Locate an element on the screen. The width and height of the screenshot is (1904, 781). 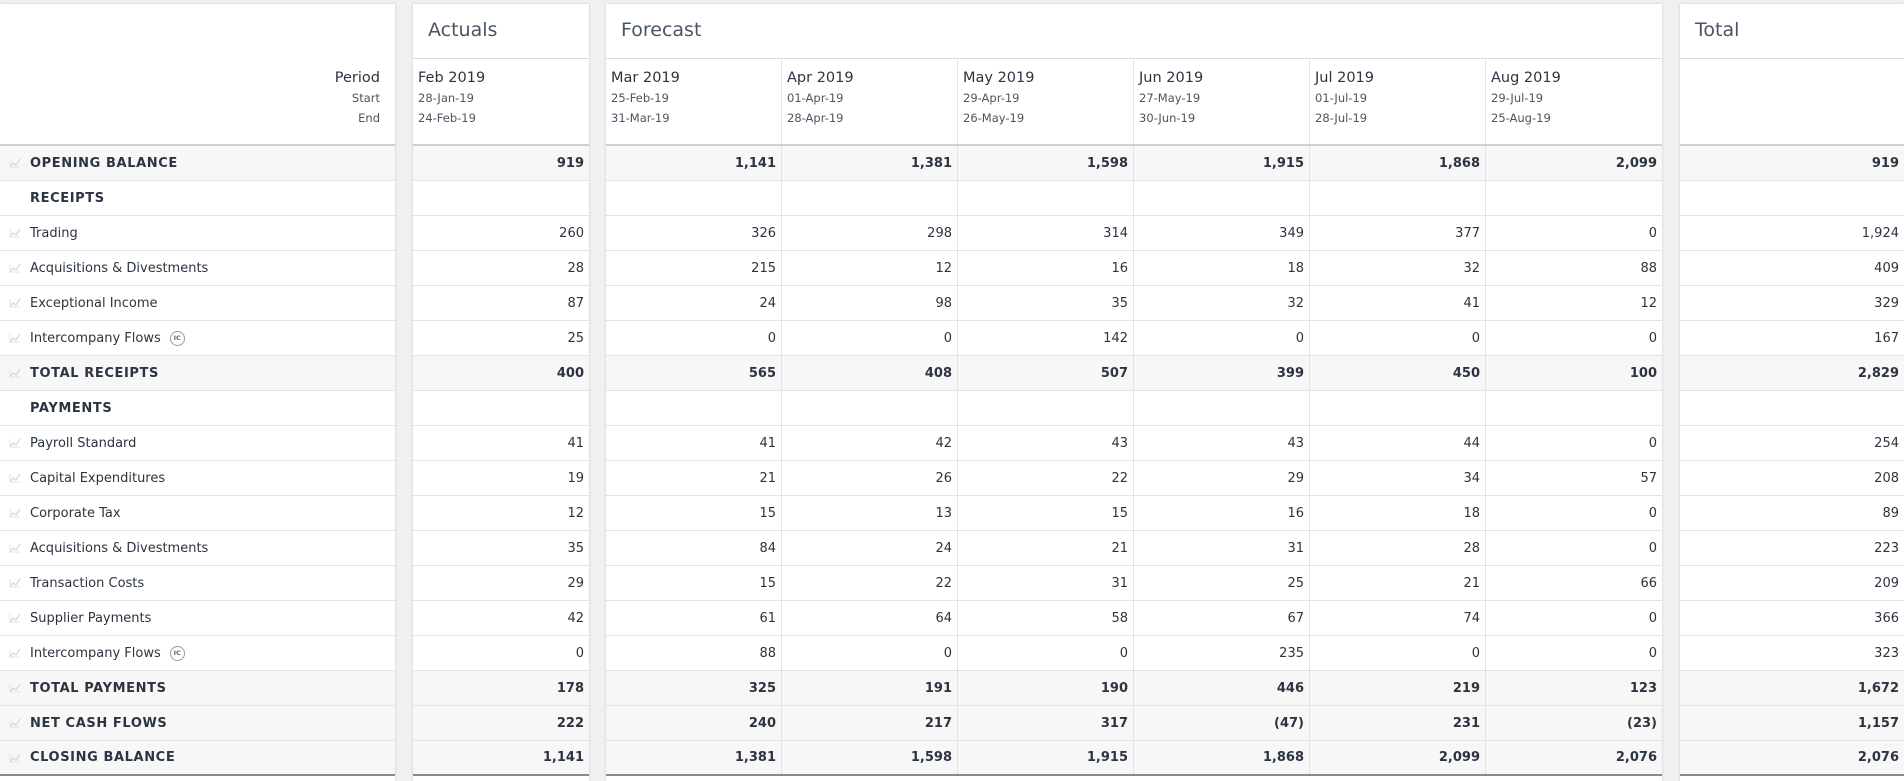
value-cell: 408 is located at coordinates (870, 373).